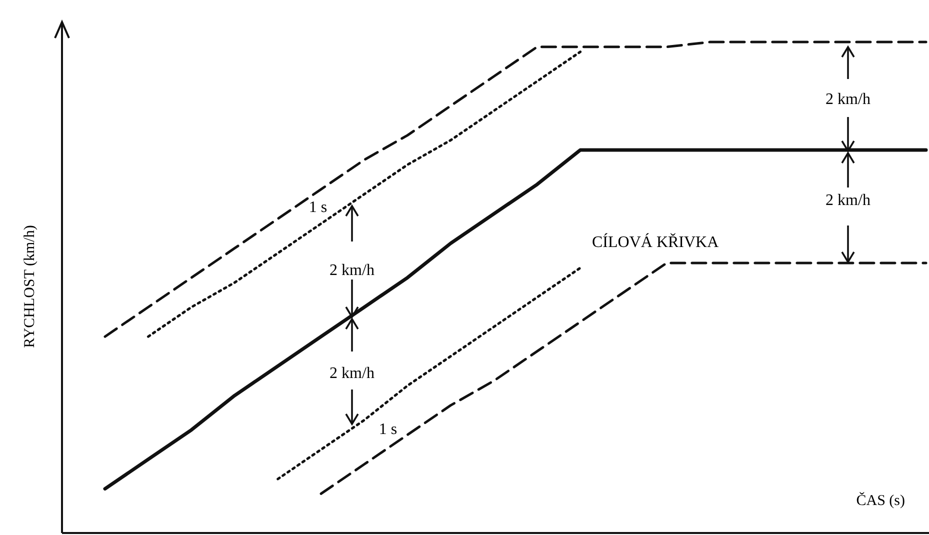 This screenshot has height=535, width=929. I want to click on annotation: CÍLOVÁ KŘIVKA, so click(656, 242).